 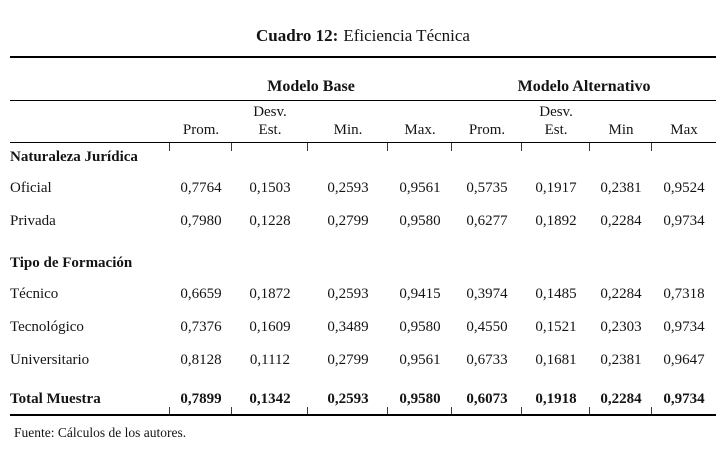 What do you see at coordinates (487, 294) in the screenshot?
I see `value-cell: 0,3974` at bounding box center [487, 294].